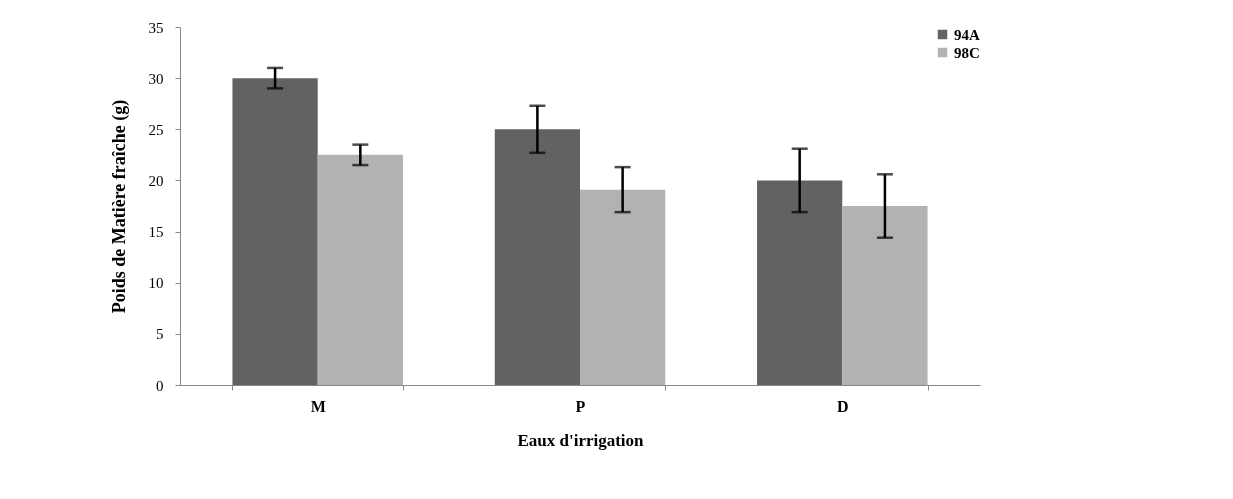  What do you see at coordinates (156, 78) in the screenshot?
I see `y-tick-label: 30` at bounding box center [156, 78].